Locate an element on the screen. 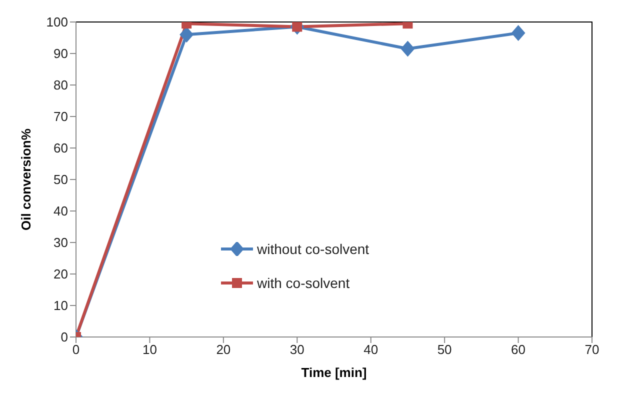 The height and width of the screenshot is (403, 622). x-tick-label: 20 is located at coordinates (223, 350).